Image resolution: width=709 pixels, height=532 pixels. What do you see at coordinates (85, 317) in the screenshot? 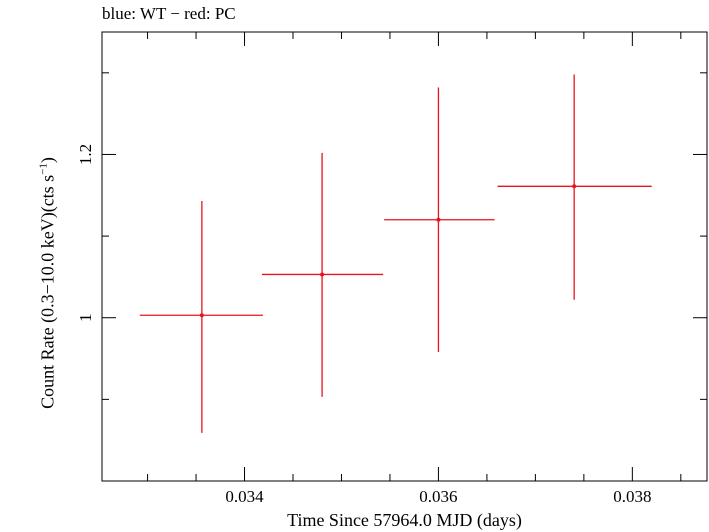
I see `y-tick-label: 1` at bounding box center [85, 317].